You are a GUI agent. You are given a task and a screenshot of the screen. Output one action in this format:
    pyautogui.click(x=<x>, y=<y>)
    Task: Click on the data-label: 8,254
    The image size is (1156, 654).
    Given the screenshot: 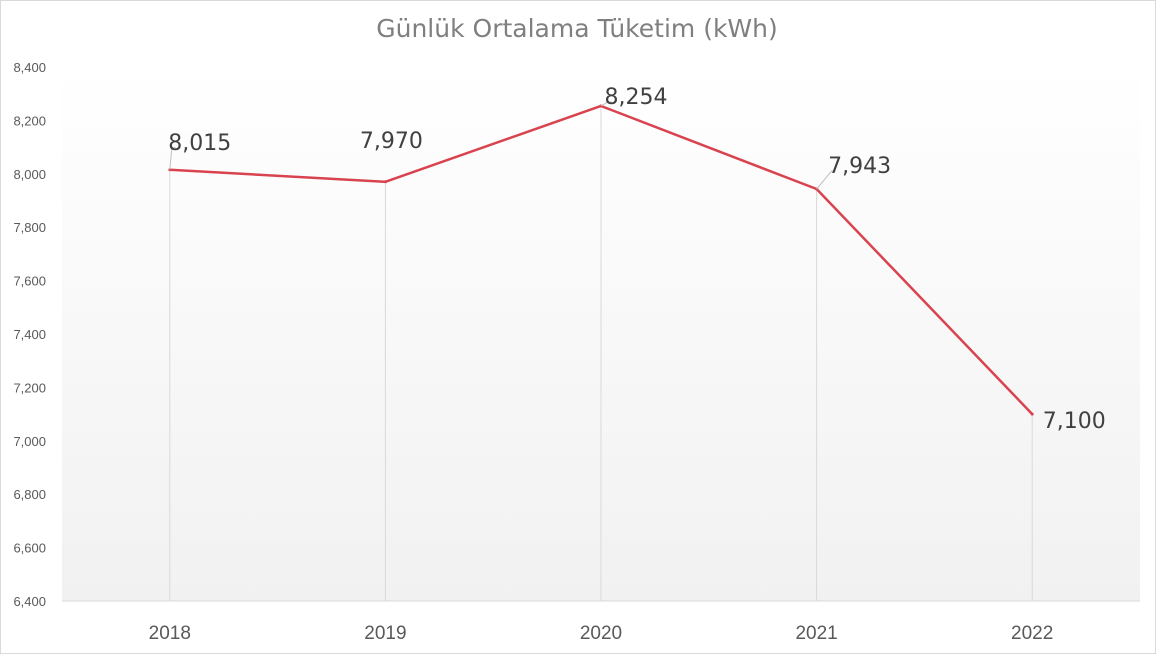 What is the action you would take?
    pyautogui.click(x=636, y=97)
    